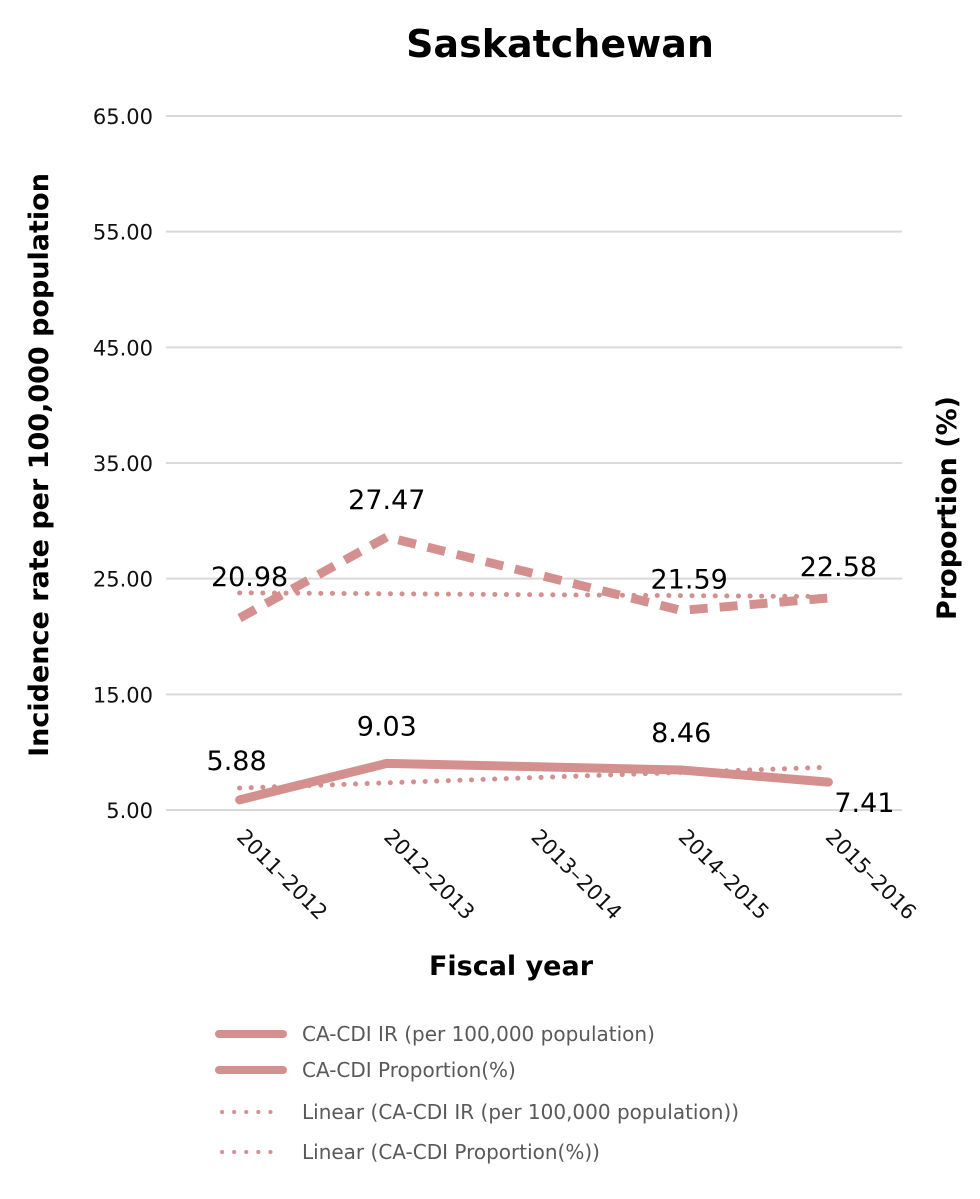 The image size is (980, 1199). Describe the element at coordinates (534, 668) in the screenshot. I see `series` at that location.